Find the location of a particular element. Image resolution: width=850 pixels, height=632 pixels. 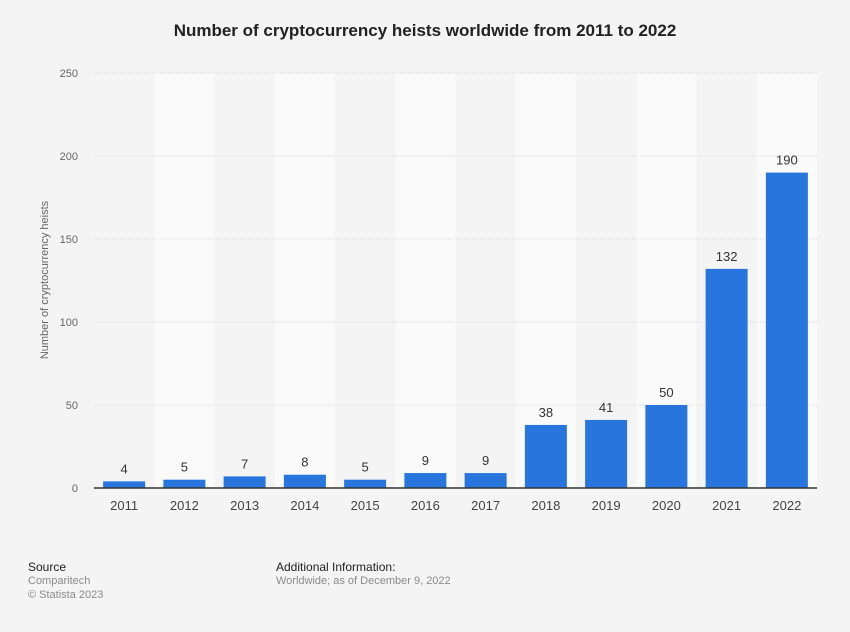

source-block: Source Comparitech © Statista 2023 is located at coordinates (65, 581).